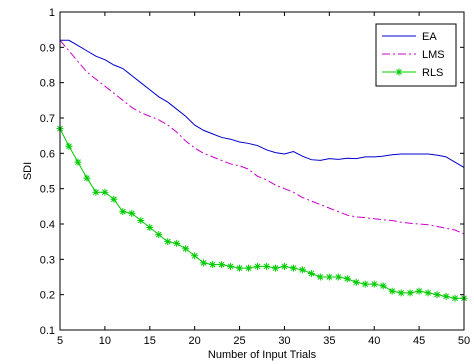 The image size is (474, 364). I want to click on x-tick-label: 50, so click(464, 341).